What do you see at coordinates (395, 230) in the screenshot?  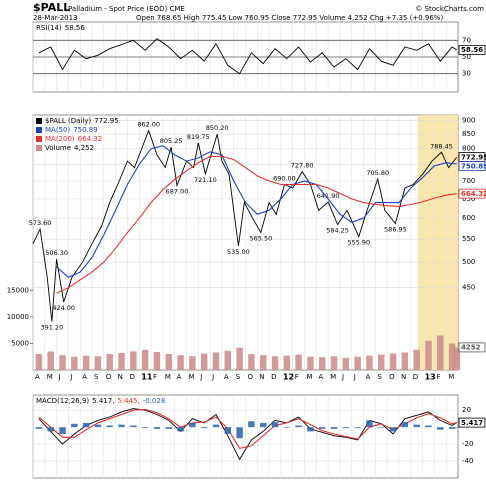 I see `annotation: 586.95` at bounding box center [395, 230].